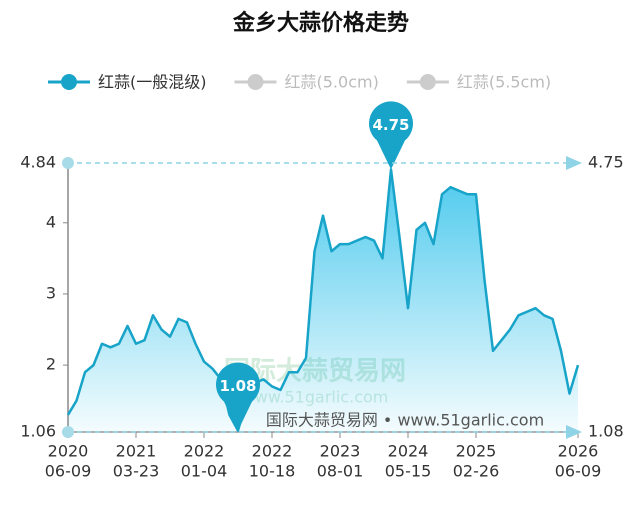 This screenshot has height=508, width=642. I want to click on x-tick-label: 2025, so click(476, 451).